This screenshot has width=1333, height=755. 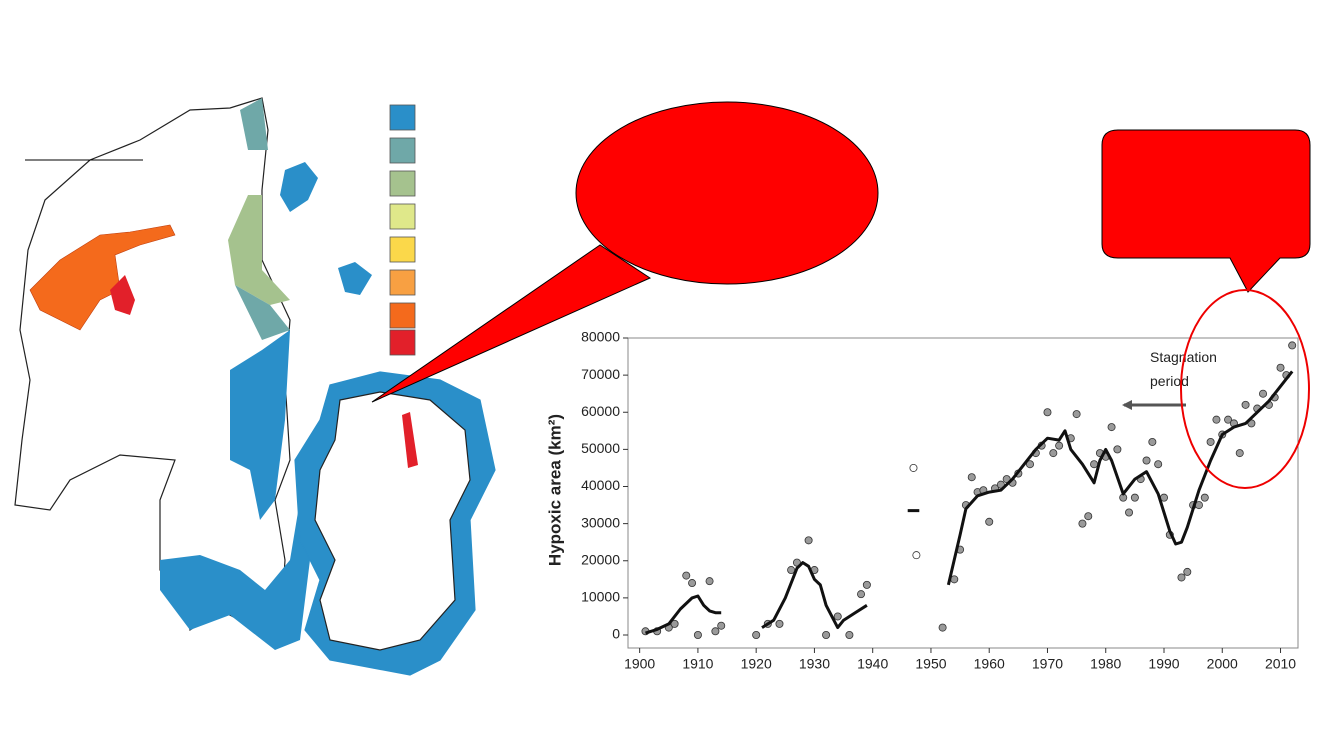 I want to click on y-tick-label: 40000, so click(x=600, y=485).